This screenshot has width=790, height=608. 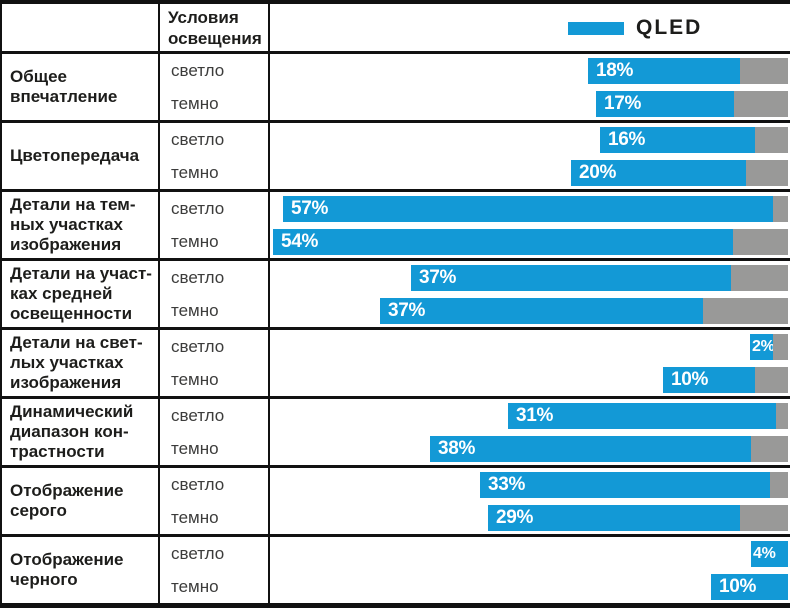 I want to click on bar-value-segment: 38%, so click(x=590, y=448).